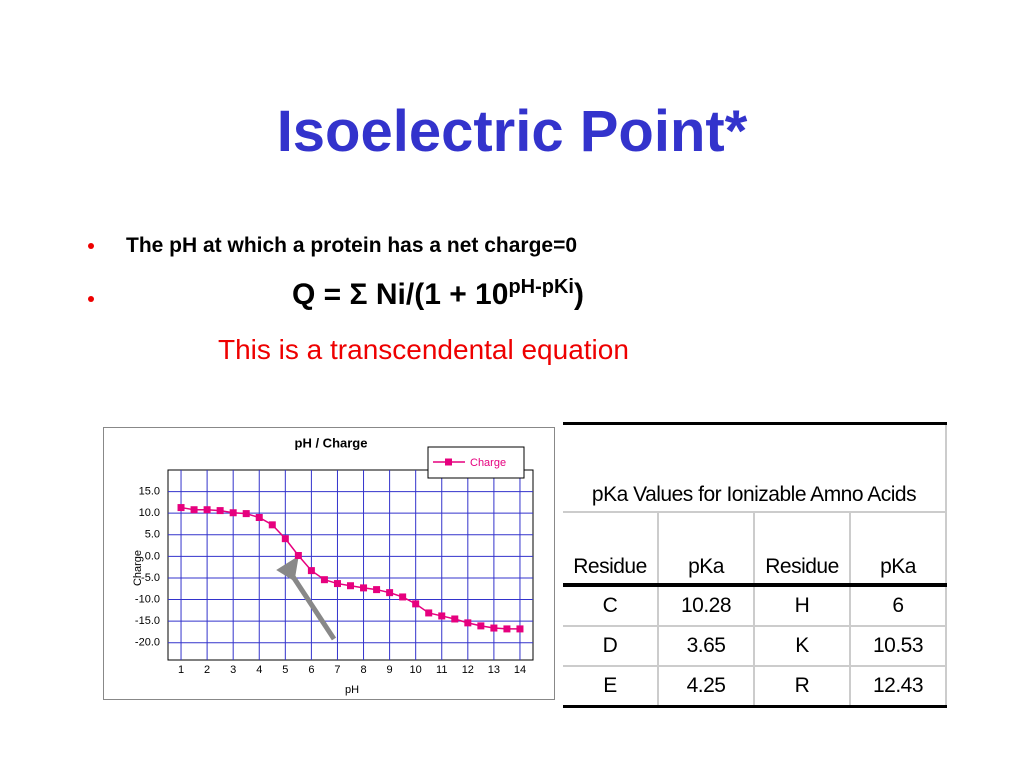 This screenshot has width=1024, height=768. I want to click on y-tick-label: -20.0, so click(147, 643).